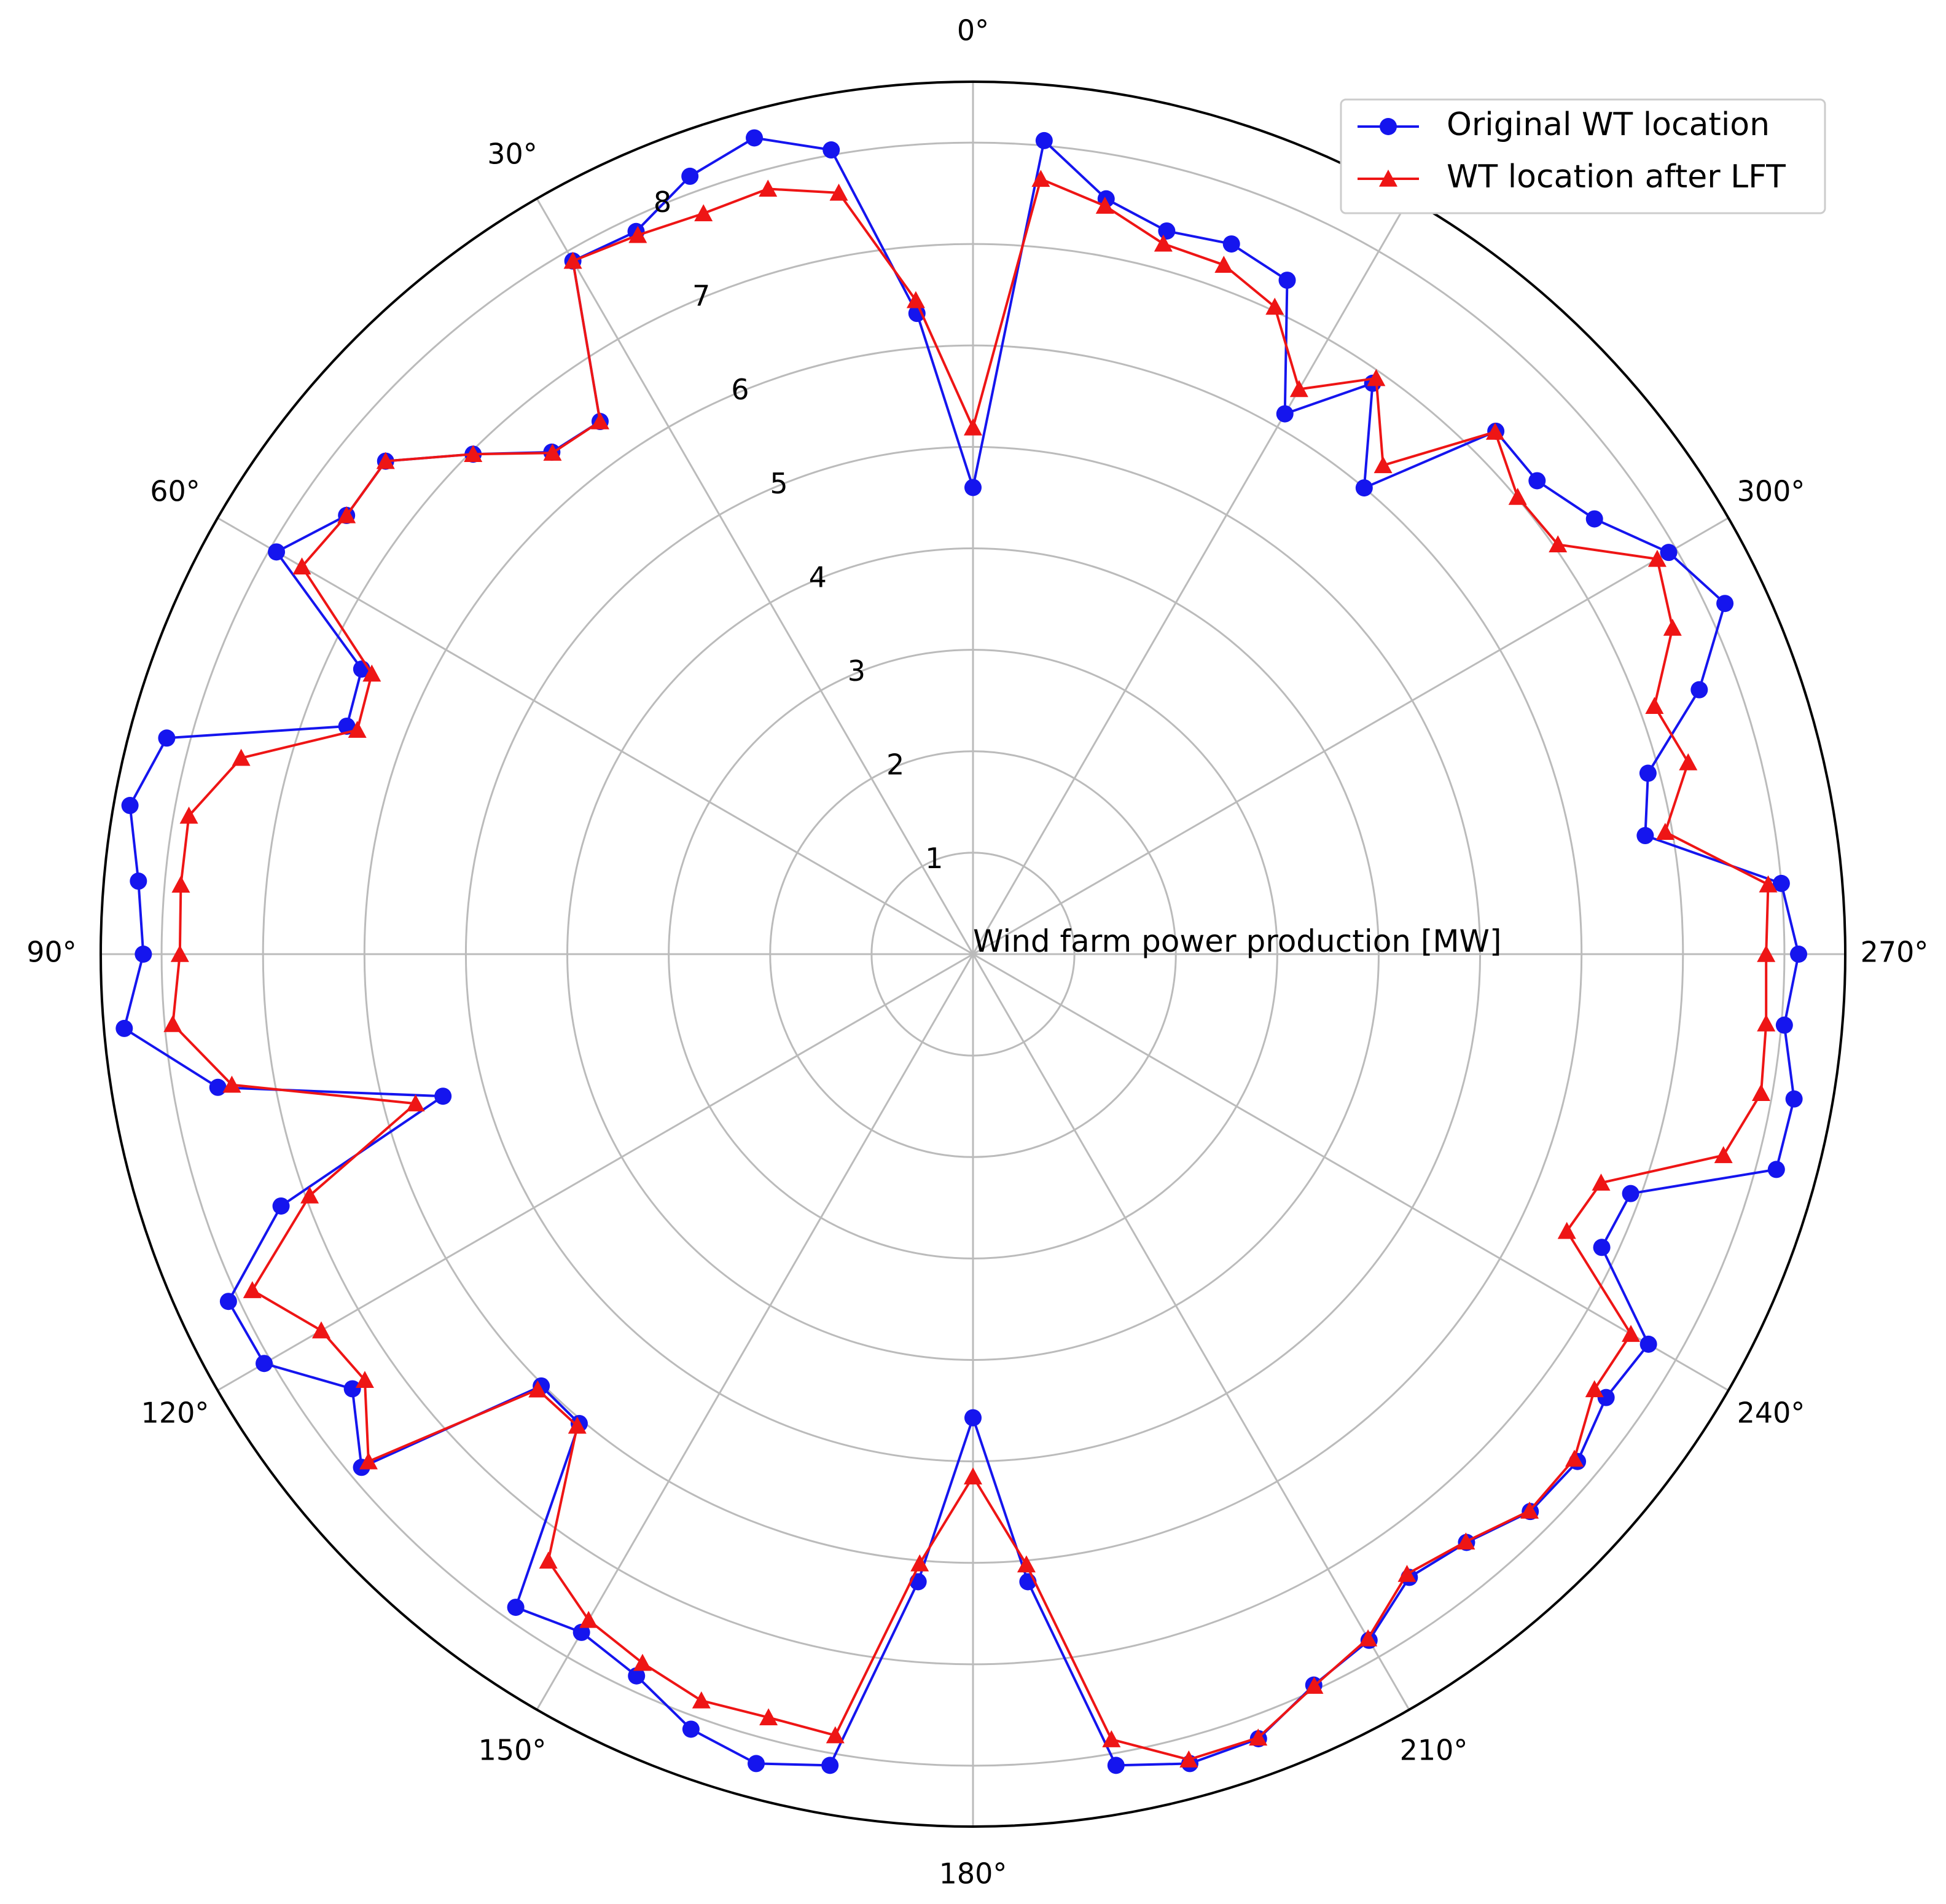 The width and height of the screenshot is (1946, 1904). Describe the element at coordinates (1564, 125) in the screenshot. I see `legend-item-original: Original WT location` at that location.